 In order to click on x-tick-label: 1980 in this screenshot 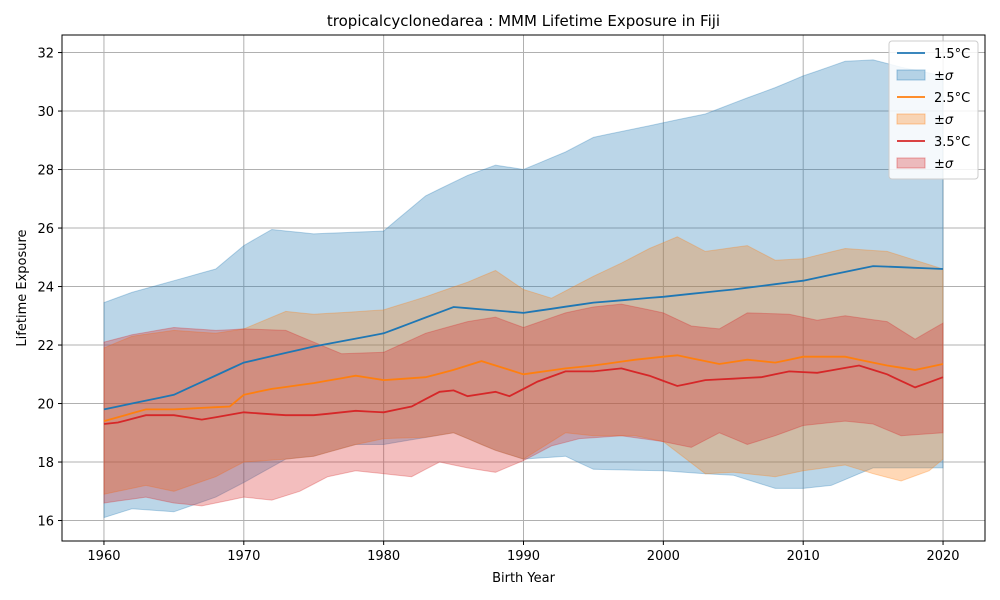, I will do `click(383, 556)`.